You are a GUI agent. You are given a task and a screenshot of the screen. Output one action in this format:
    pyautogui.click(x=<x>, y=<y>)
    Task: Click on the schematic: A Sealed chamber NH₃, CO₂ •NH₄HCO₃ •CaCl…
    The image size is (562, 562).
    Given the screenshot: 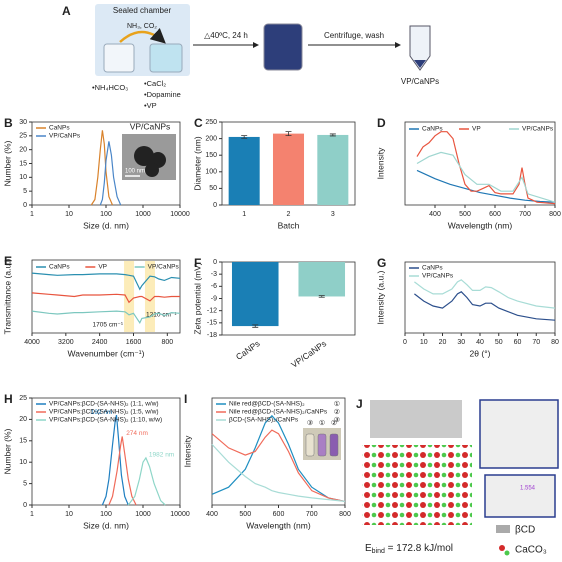 What is the action you would take?
    pyautogui.click(x=250, y=57)
    